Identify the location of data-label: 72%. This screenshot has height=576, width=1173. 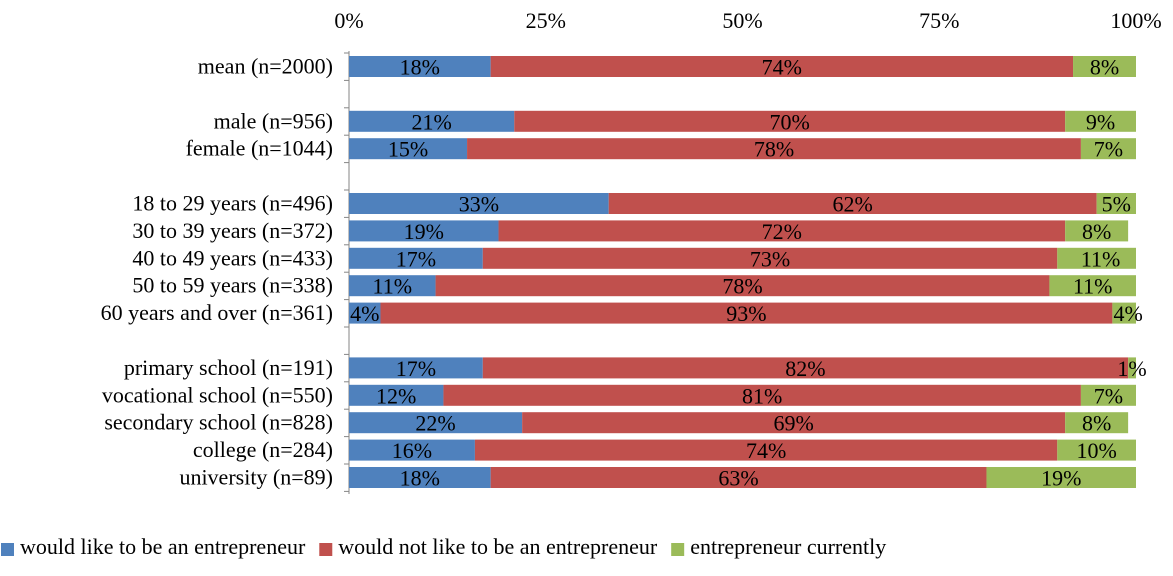
(782, 231).